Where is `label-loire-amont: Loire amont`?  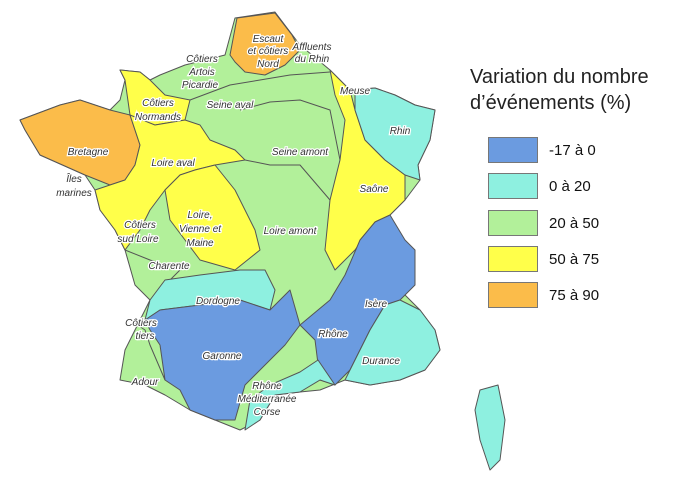
label-loire-amont: Loire amont is located at coordinates (291, 231).